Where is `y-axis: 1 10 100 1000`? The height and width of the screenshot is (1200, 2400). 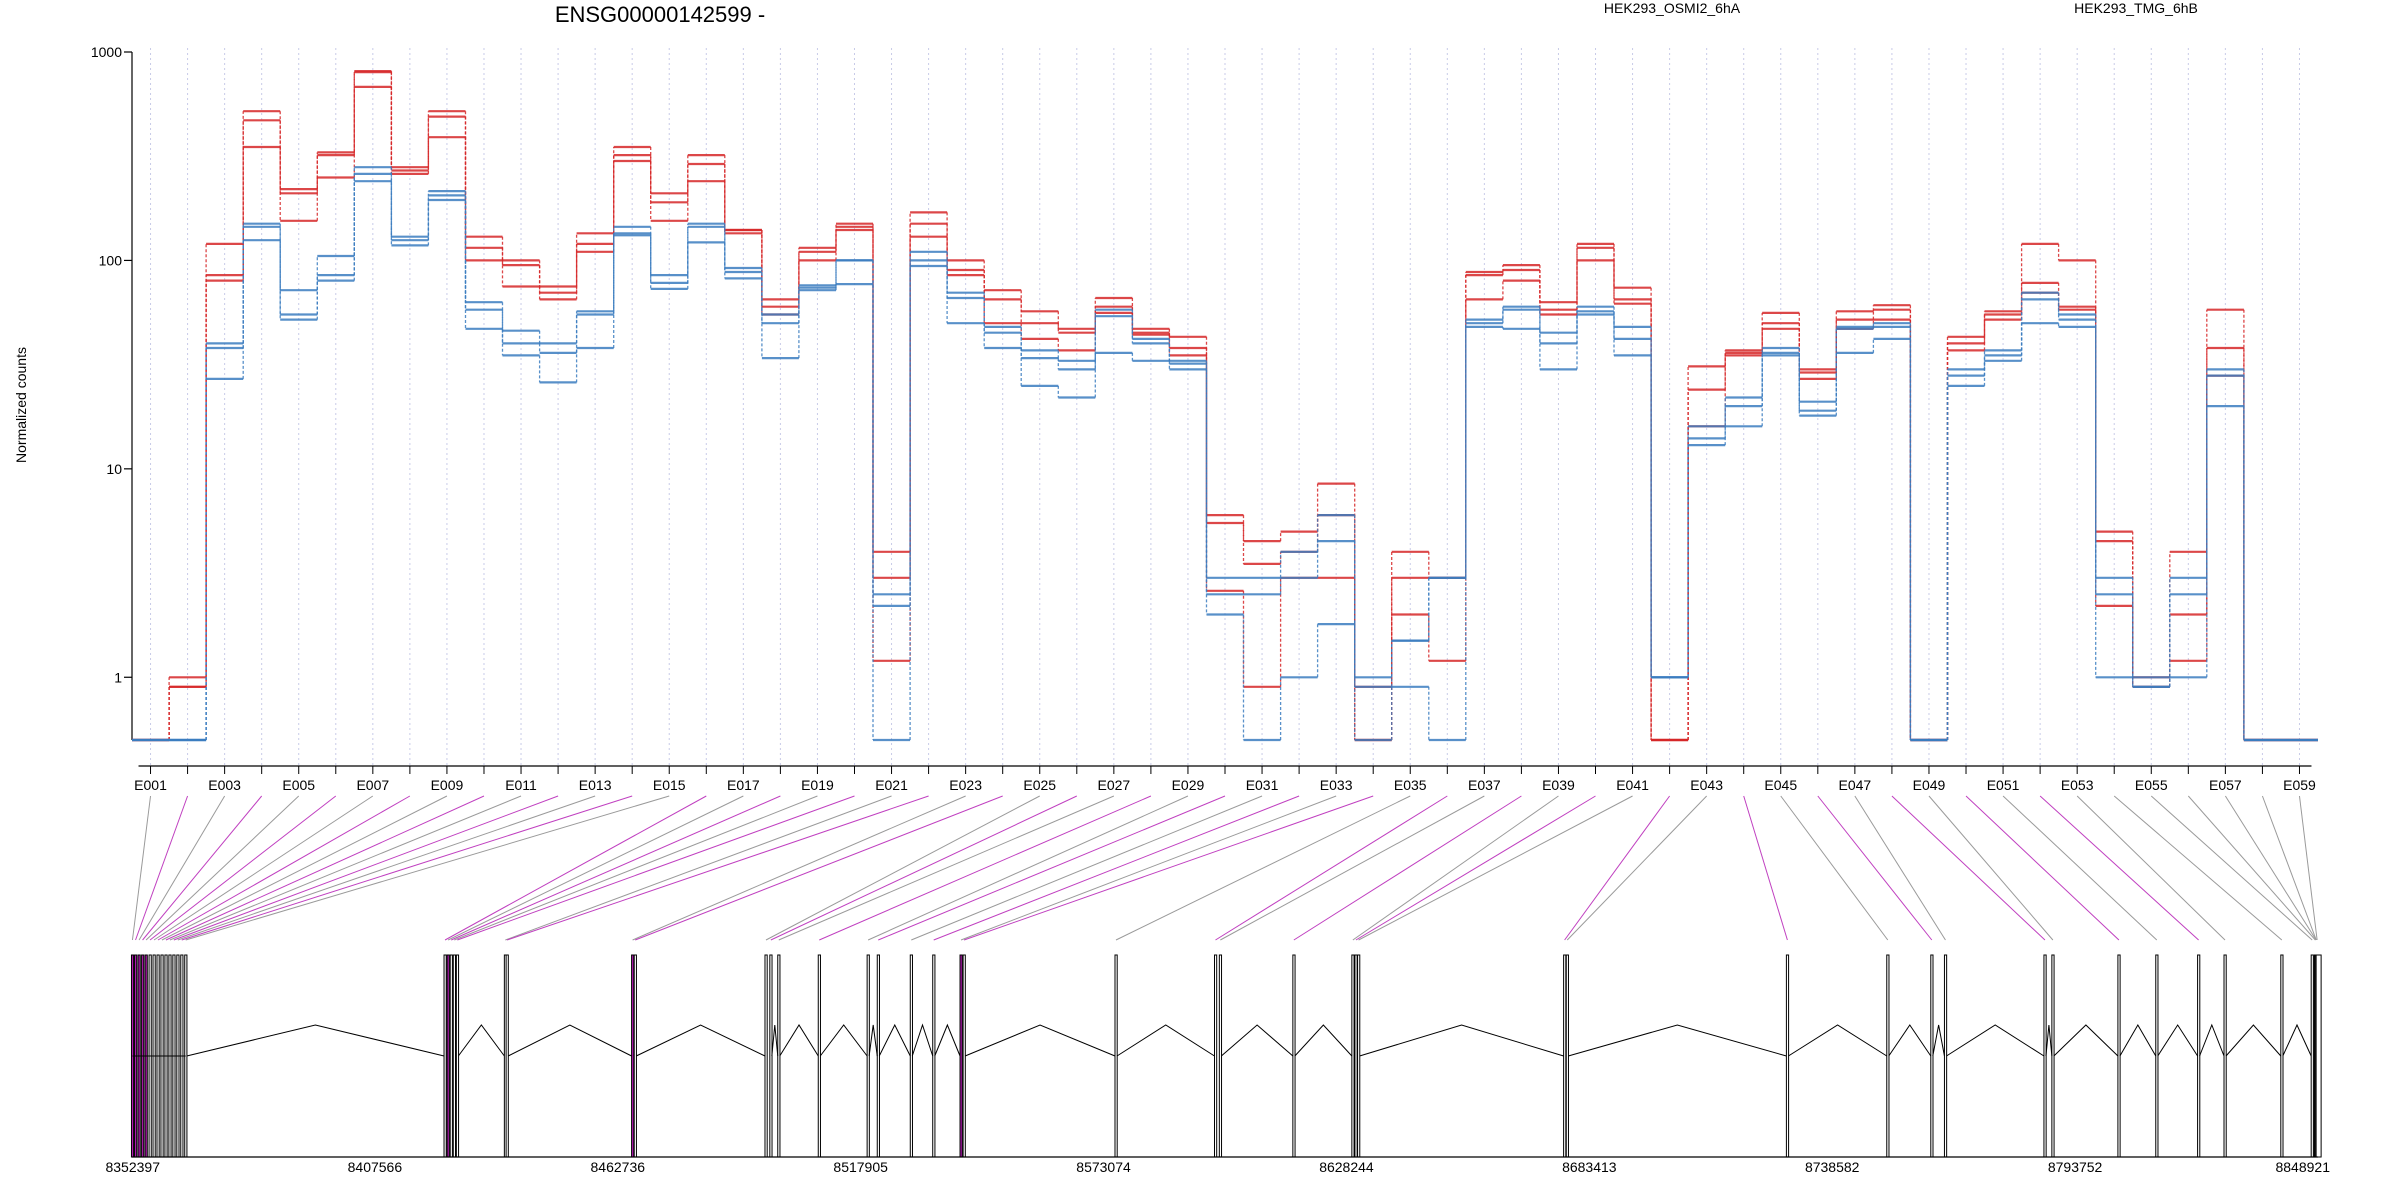 y-axis: 1 10 100 1000 is located at coordinates (112, 392).